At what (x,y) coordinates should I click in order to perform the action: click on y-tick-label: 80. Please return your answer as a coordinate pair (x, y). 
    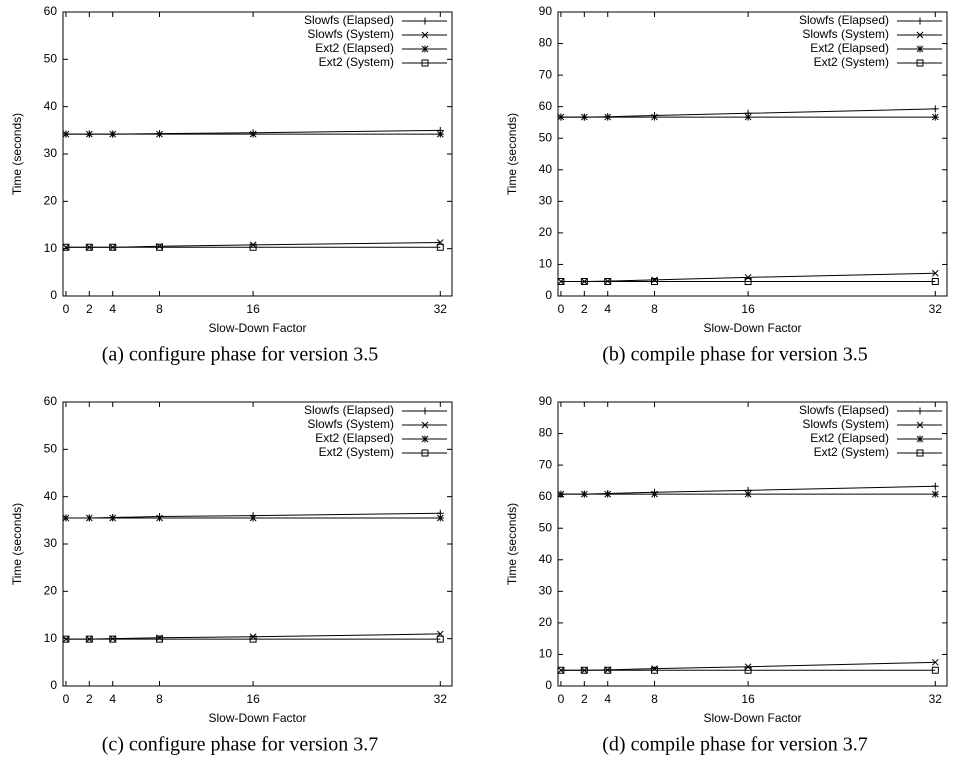
    Looking at the image, I should click on (546, 433).